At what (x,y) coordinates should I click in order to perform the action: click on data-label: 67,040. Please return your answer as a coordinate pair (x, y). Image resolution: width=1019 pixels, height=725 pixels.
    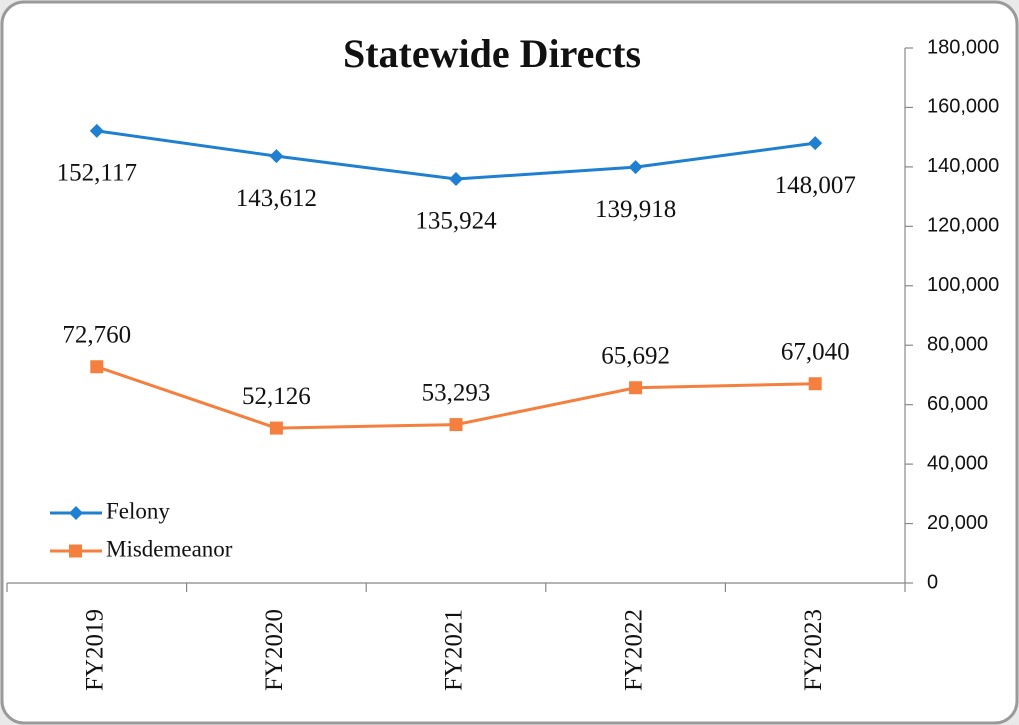
    Looking at the image, I should click on (815, 351).